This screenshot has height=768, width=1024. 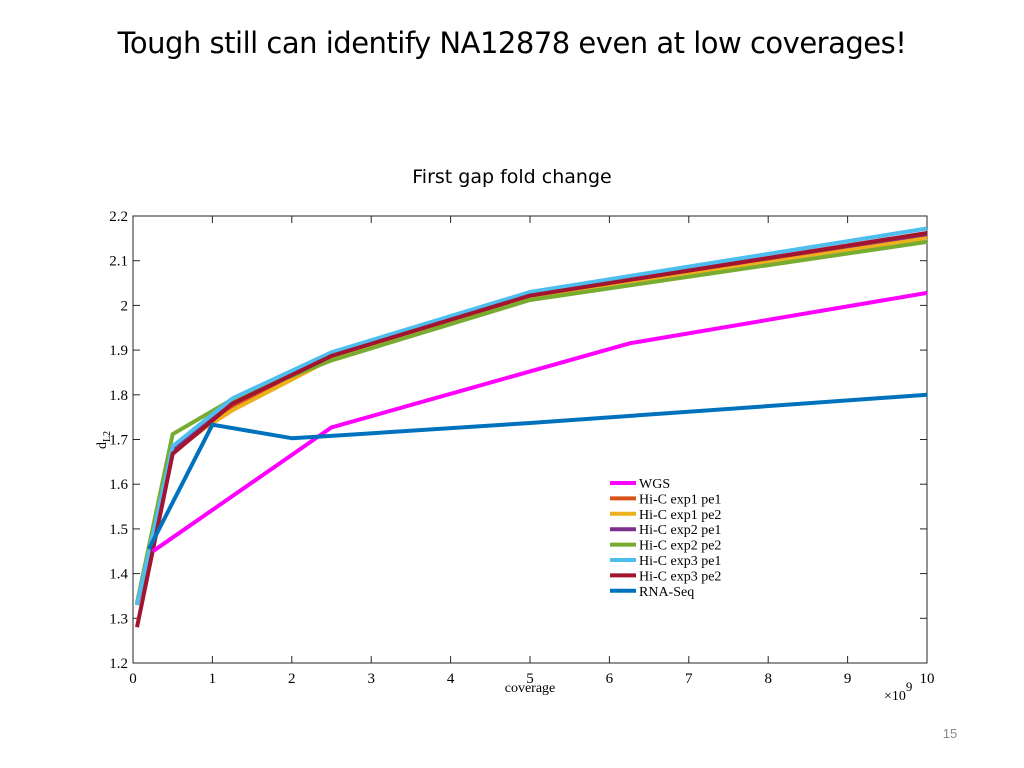 I want to click on legend-label-hi-c-exp1-pe1: Hi-C exp1 pe1, so click(x=680, y=499).